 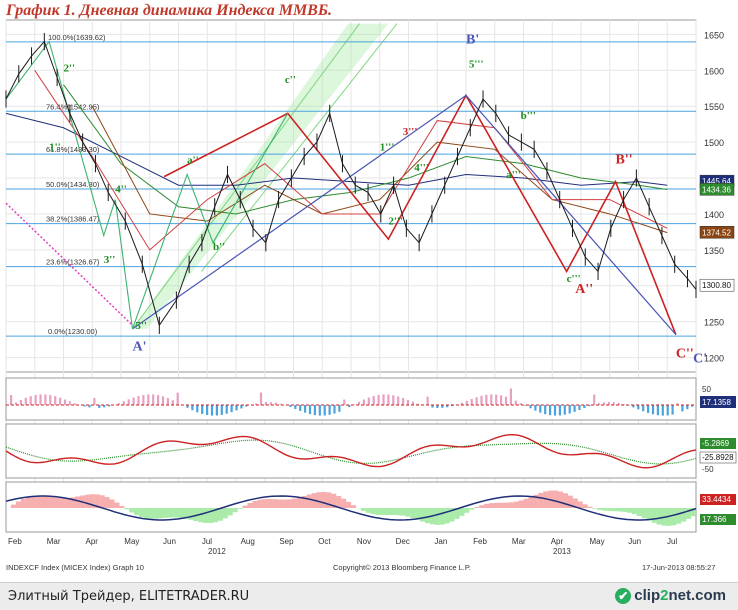 I want to click on y-tick-label: 1250, so click(x=714, y=323).